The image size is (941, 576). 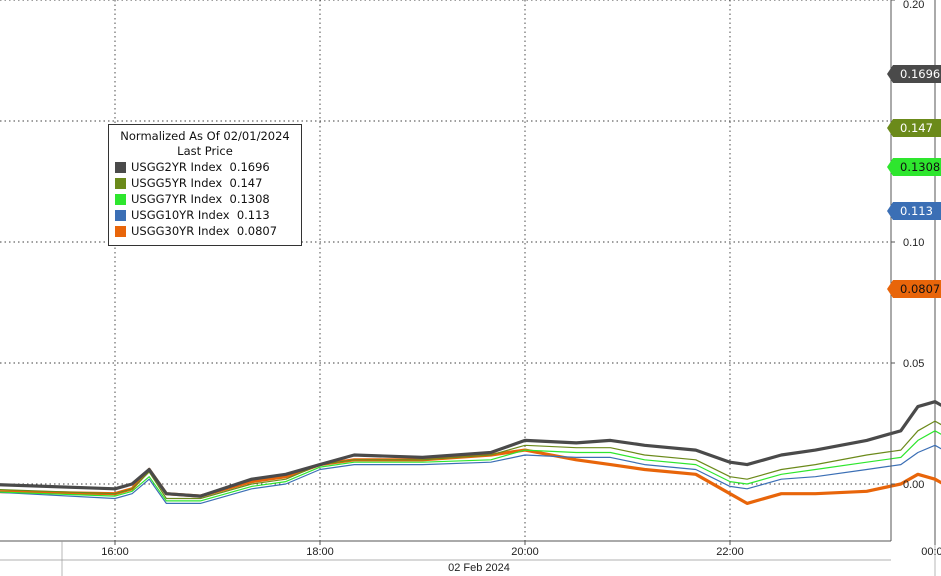 I want to click on legend-entry-label: USGG5YR Index 0.147, so click(x=197, y=183).